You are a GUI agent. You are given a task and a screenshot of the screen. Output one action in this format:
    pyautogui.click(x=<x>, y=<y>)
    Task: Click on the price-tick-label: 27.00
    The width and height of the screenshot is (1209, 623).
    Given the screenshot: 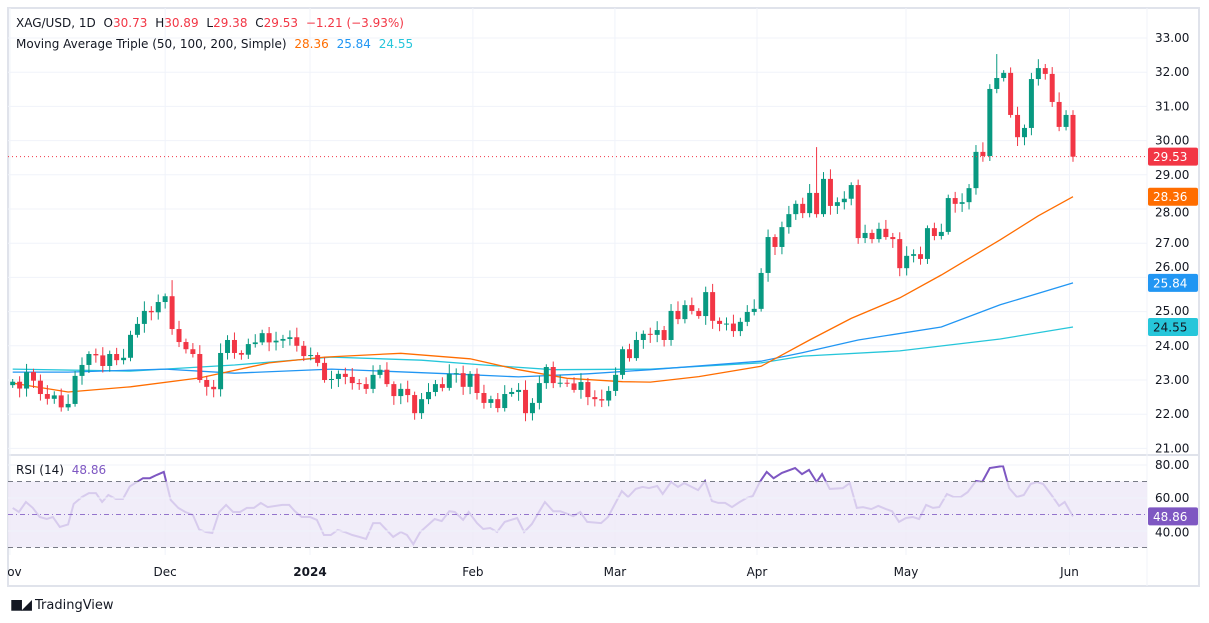 What is the action you would take?
    pyautogui.click(x=1172, y=243)
    